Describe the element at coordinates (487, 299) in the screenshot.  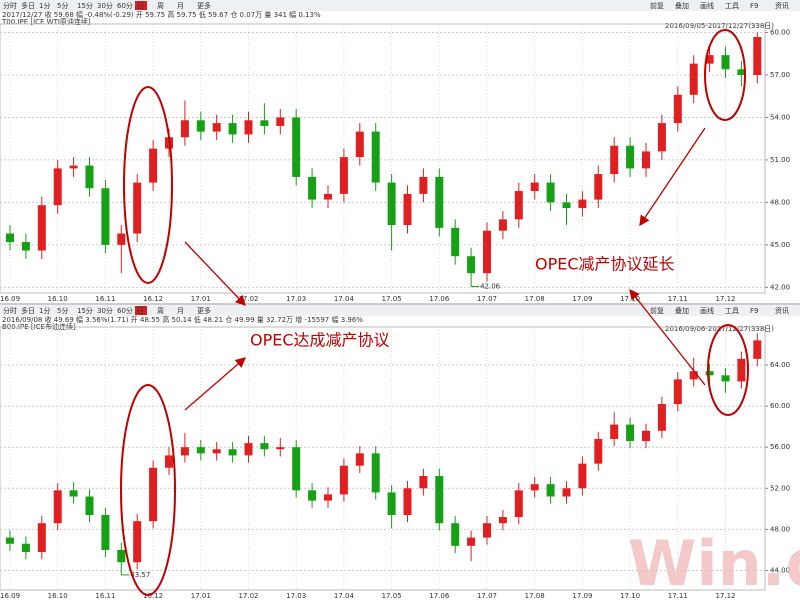
I see `x-tick-label: 17.07` at that location.